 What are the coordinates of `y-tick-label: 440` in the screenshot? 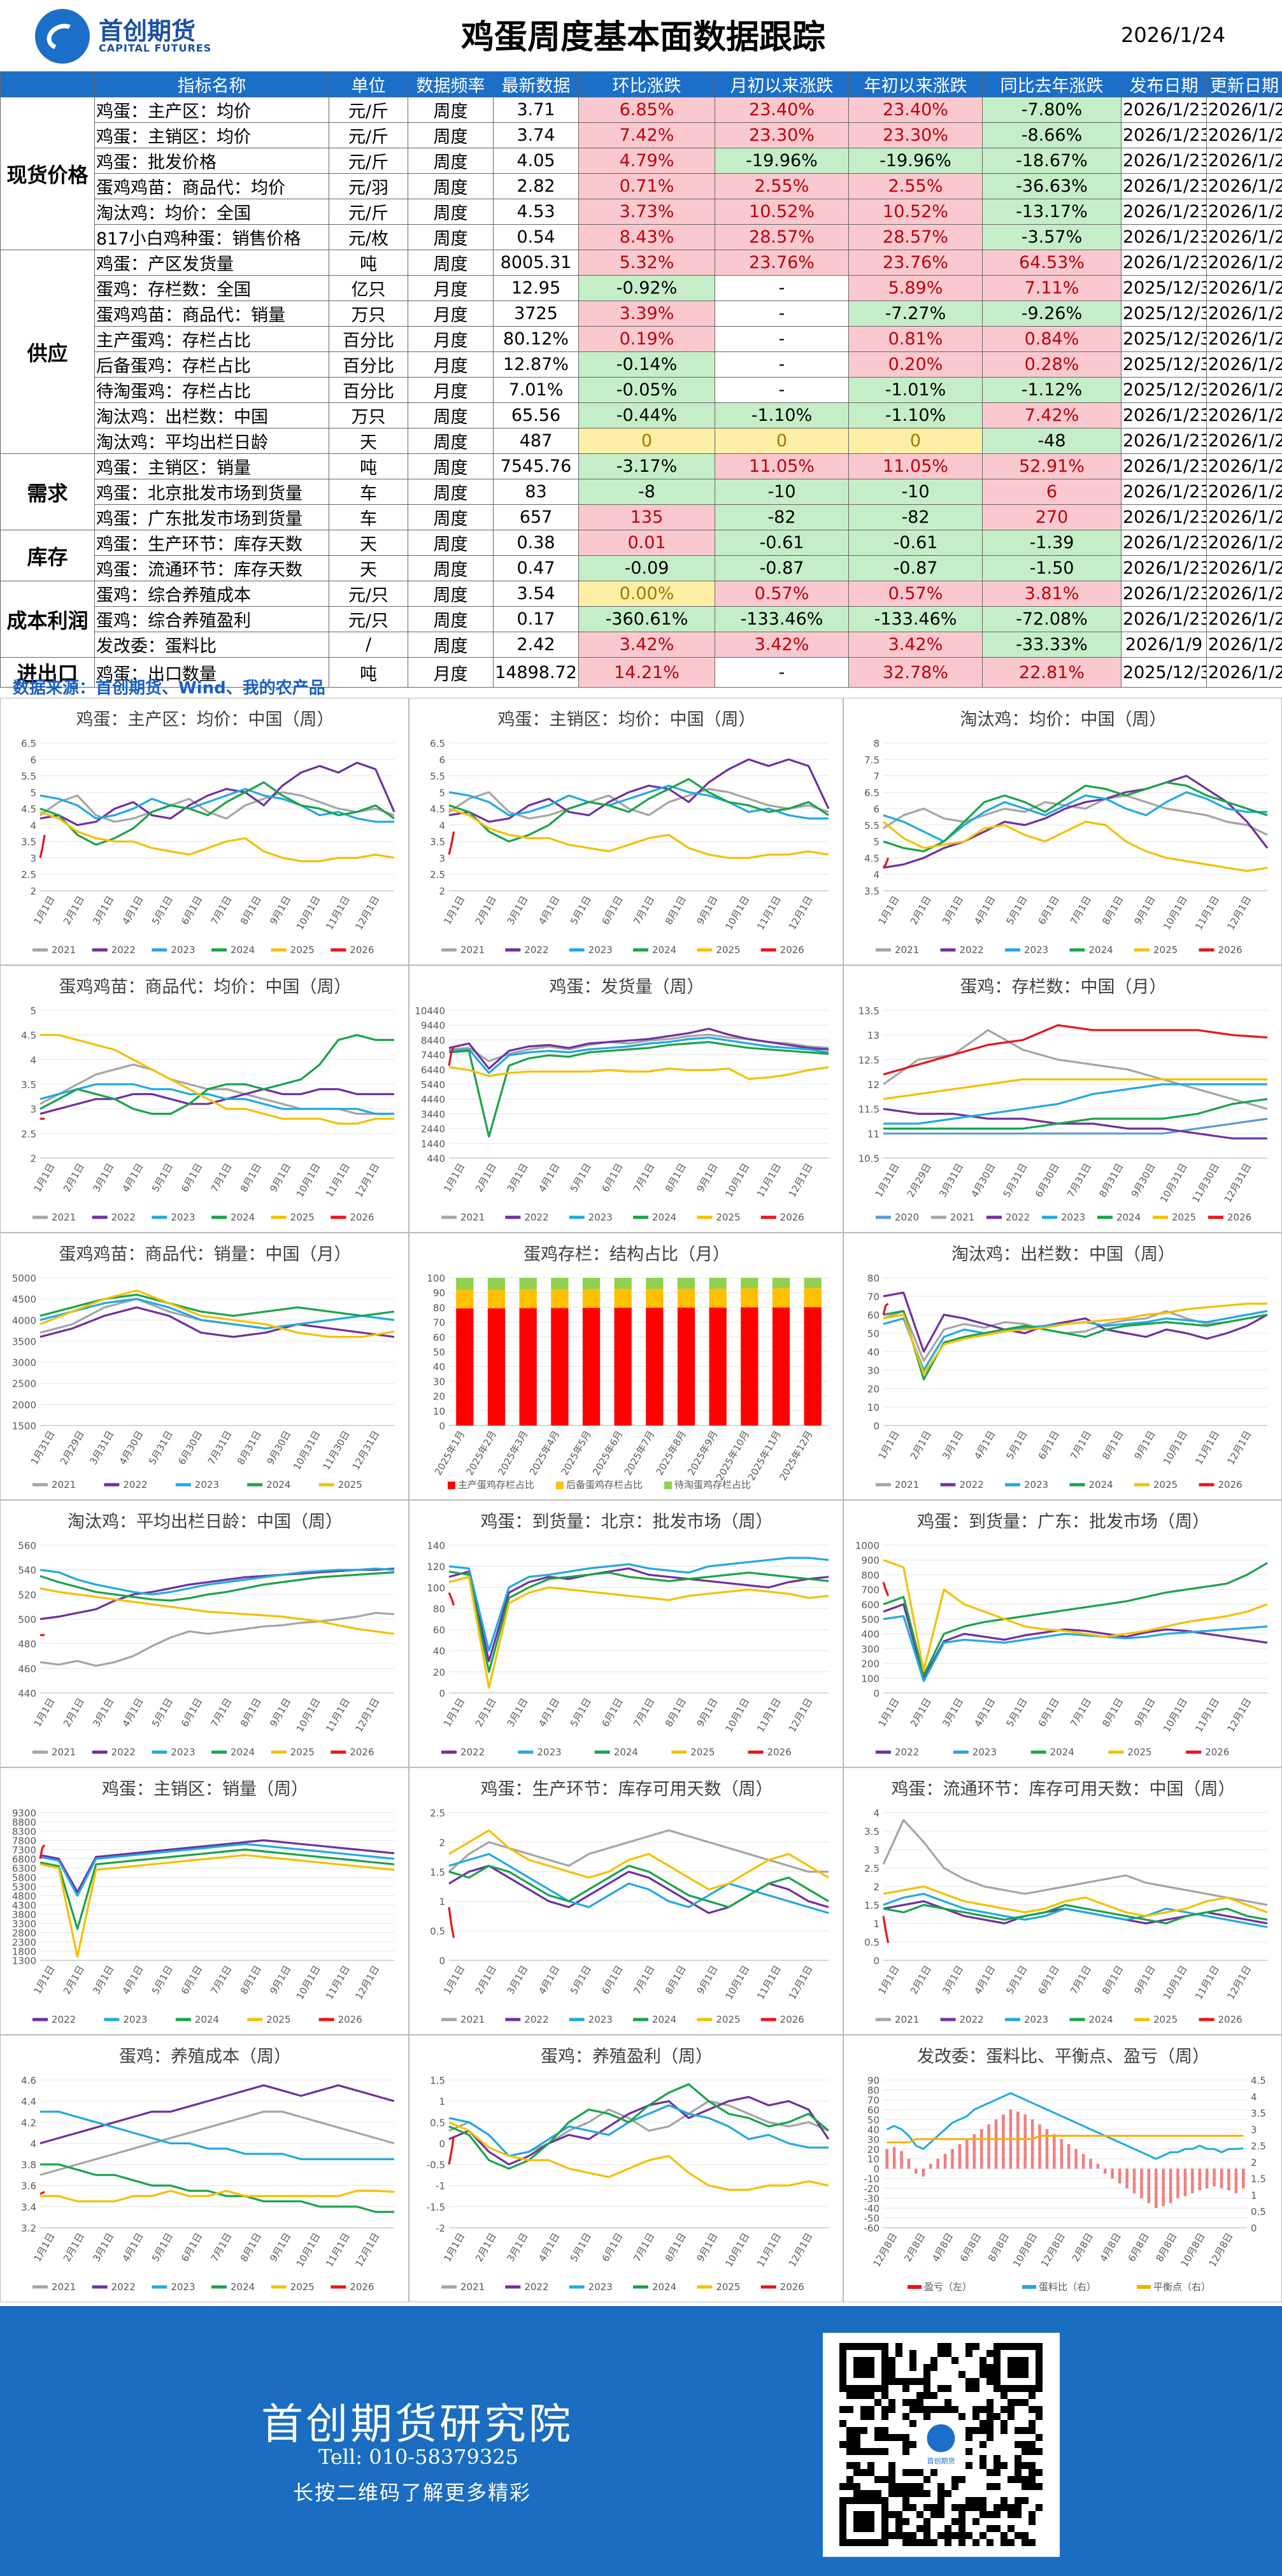 It's located at (436, 1158).